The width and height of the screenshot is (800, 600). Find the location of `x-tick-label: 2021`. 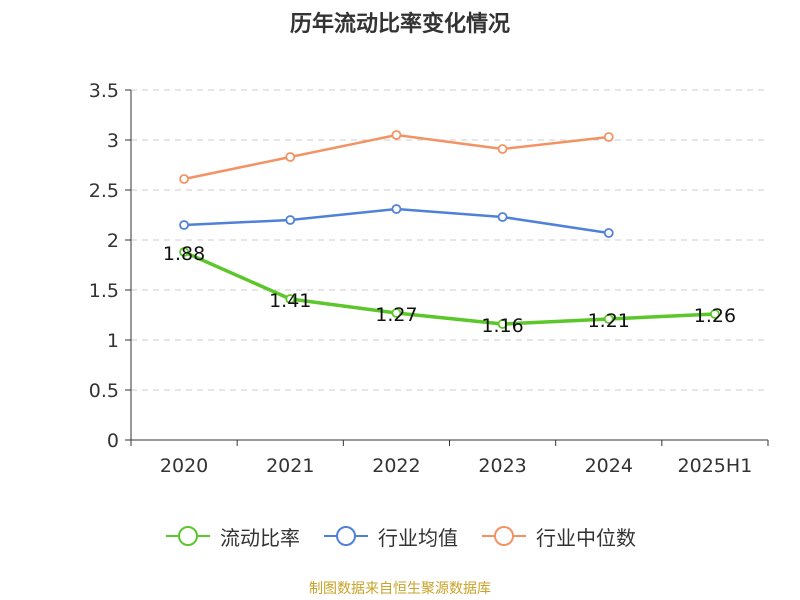

x-tick-label: 2021 is located at coordinates (290, 466).